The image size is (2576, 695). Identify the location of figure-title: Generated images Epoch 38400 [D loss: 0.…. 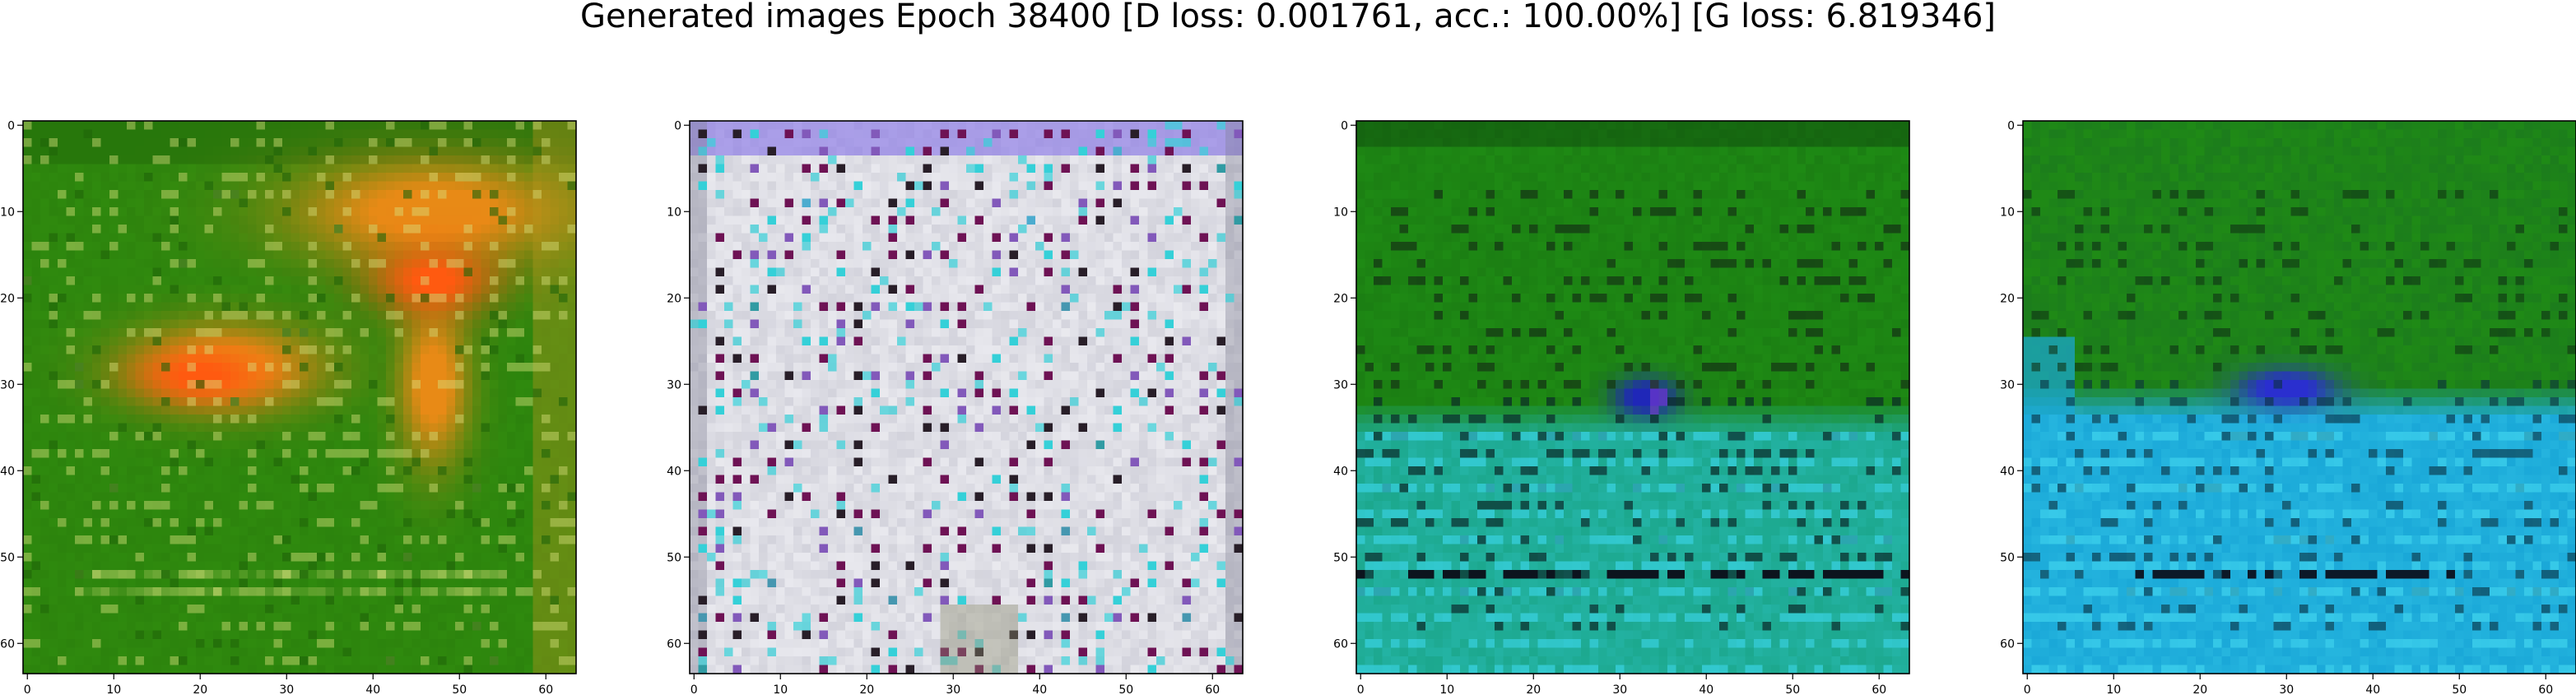
(1288, 17).